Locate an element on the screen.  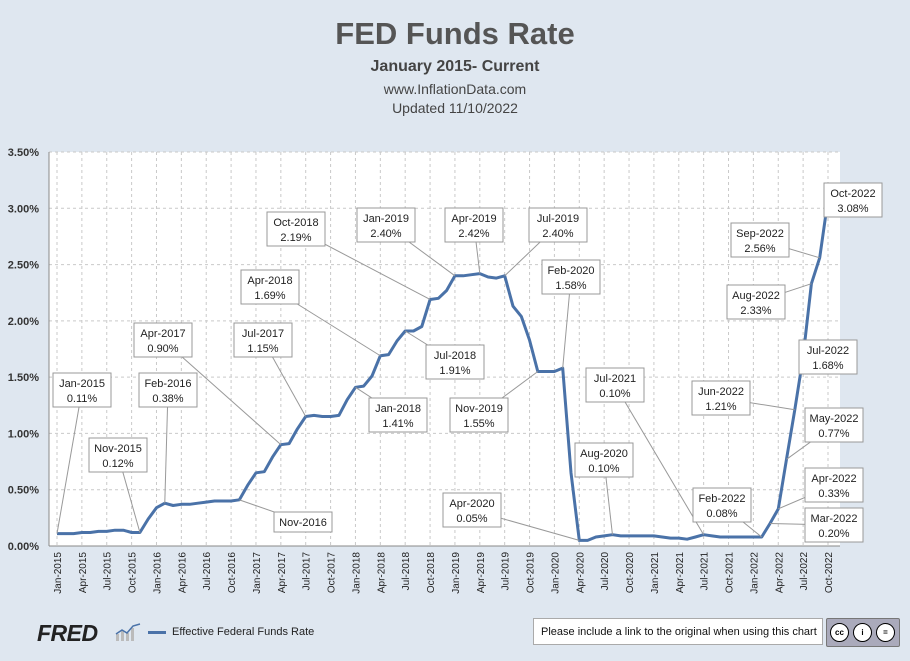
x-tick-label: Jul-2015 is located at coordinates (108, 571).